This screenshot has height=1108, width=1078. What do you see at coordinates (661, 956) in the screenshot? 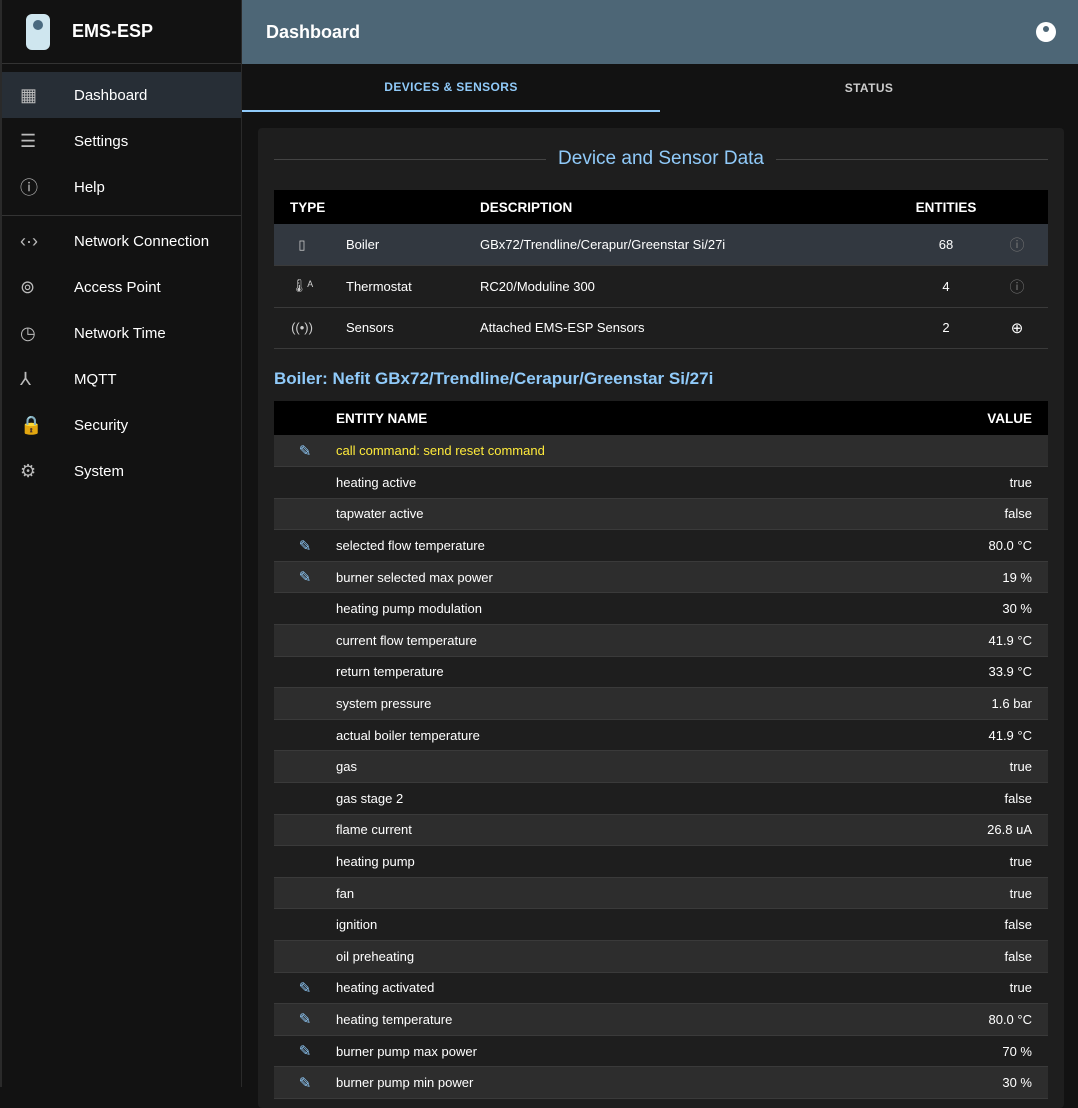
I see `entity-row: oil preheating false` at bounding box center [661, 956].